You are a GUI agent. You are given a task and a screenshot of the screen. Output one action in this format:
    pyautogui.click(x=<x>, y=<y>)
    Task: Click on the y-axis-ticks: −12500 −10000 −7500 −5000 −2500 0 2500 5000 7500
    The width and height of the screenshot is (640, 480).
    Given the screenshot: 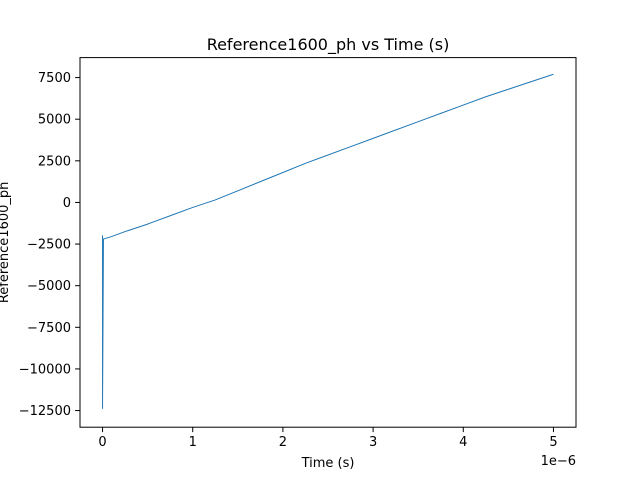 What is the action you would take?
    pyautogui.click(x=49, y=245)
    